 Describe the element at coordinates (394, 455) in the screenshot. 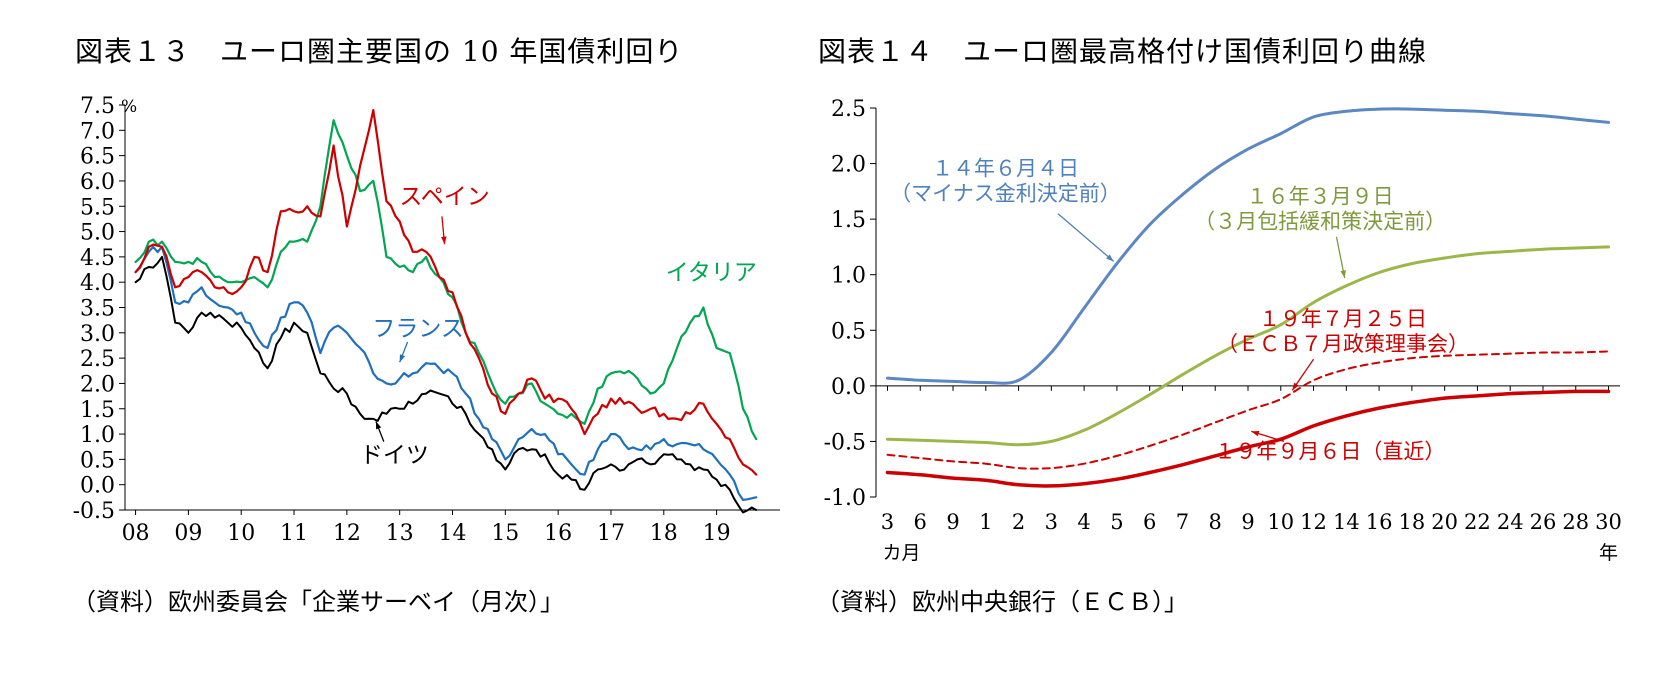

I see `svg-text: ドイツ` at that location.